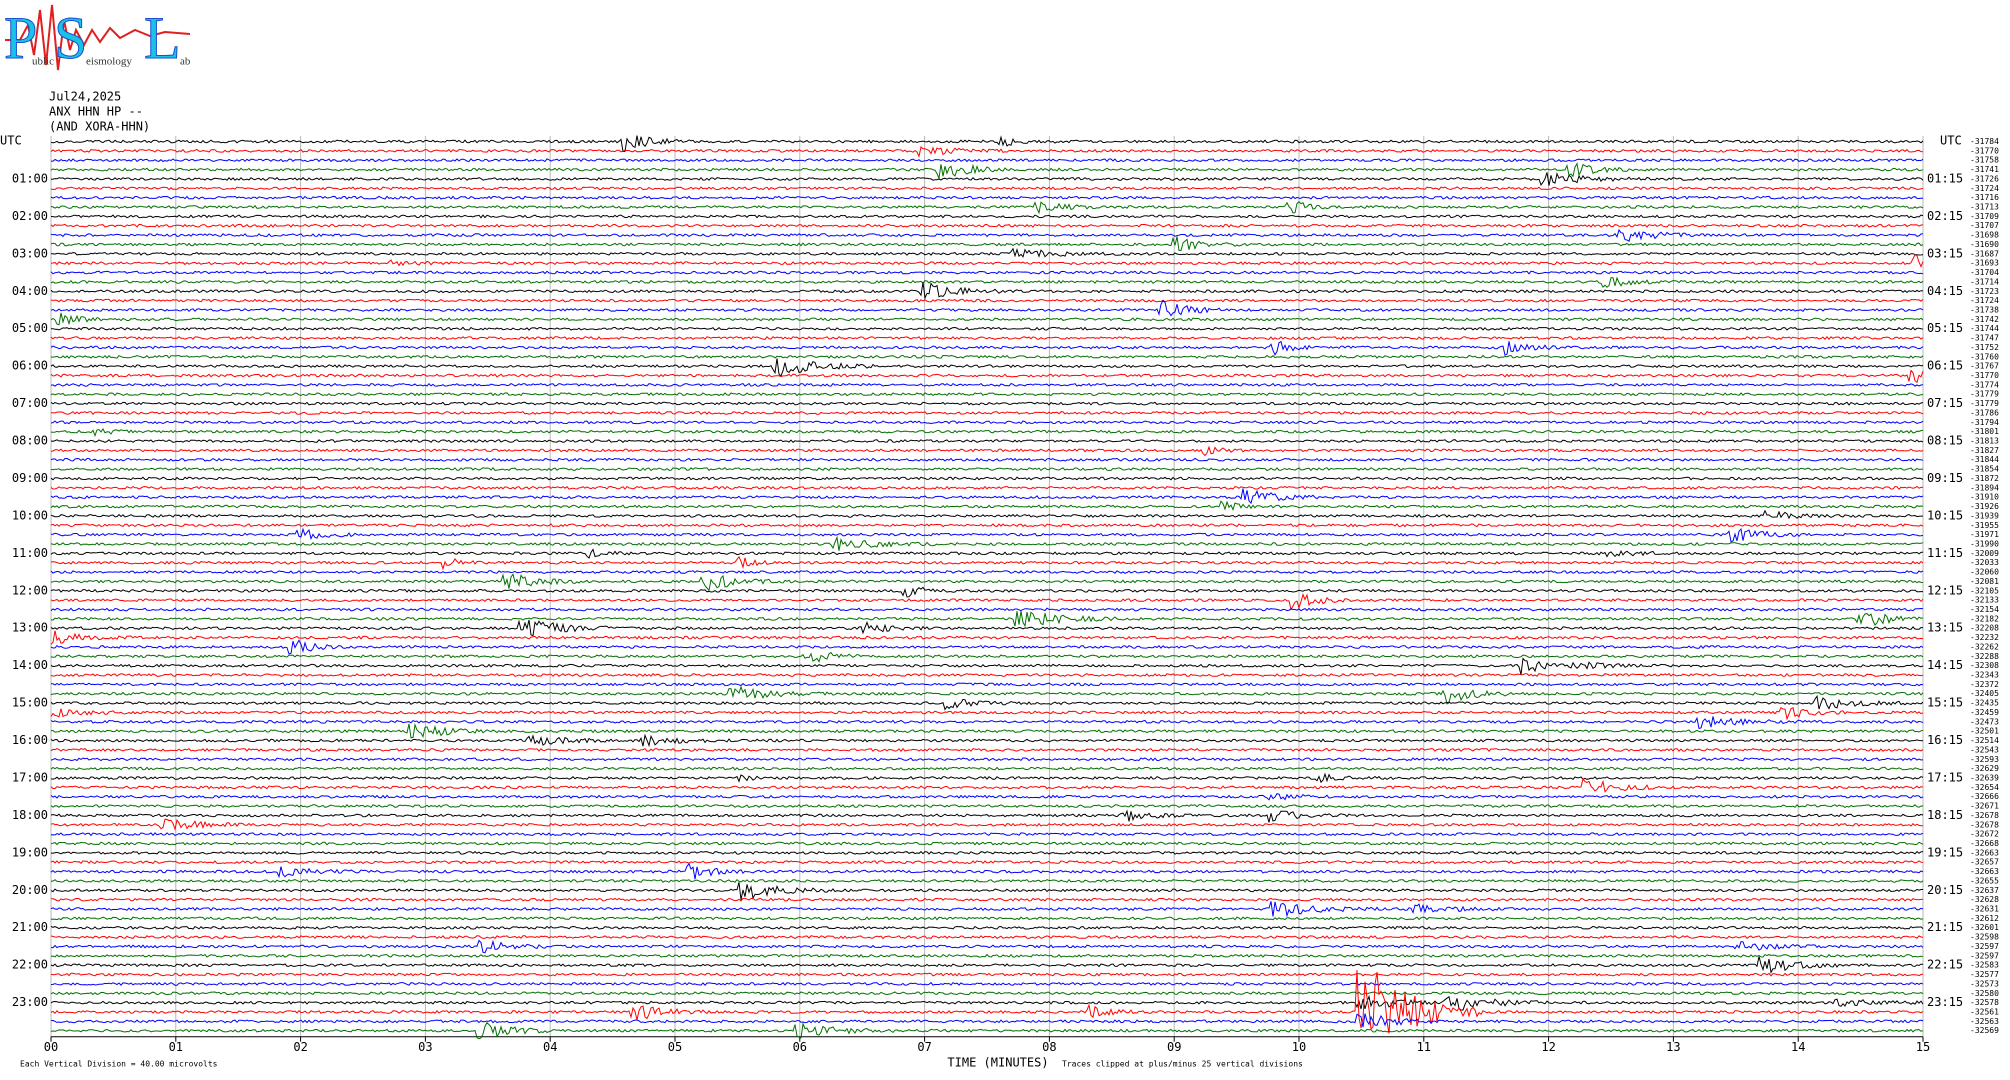 Image resolution: width=2010 pixels, height=1080 pixels. What do you see at coordinates (1945, 515) in the screenshot?
I see `right-time-label: 10:15` at bounding box center [1945, 515].